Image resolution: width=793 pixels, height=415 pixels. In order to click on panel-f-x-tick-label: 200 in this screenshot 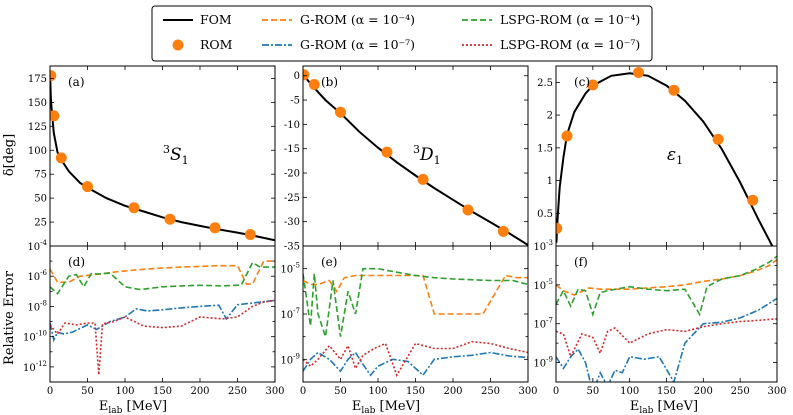, I will do `click(703, 391)`.